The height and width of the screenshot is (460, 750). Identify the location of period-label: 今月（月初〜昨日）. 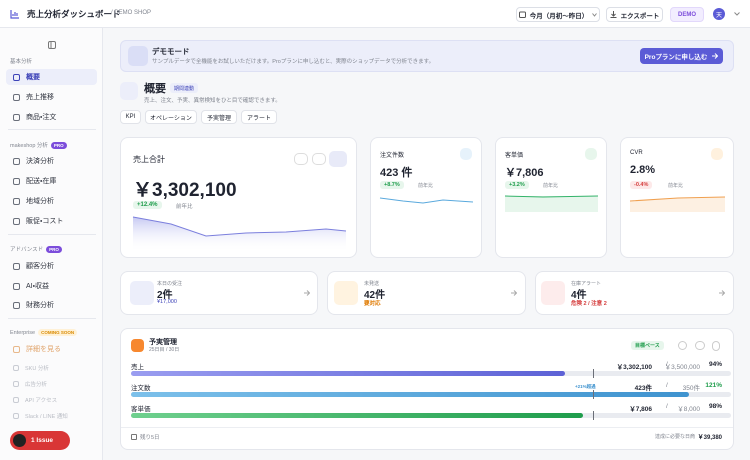
(559, 16).